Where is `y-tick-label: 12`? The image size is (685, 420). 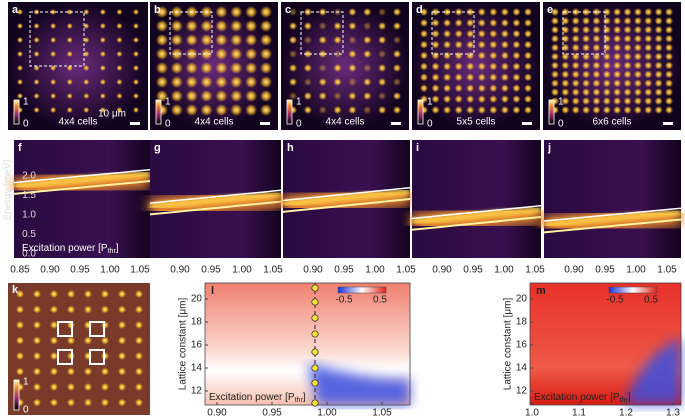 y-tick-label: 12 is located at coordinates (522, 391).